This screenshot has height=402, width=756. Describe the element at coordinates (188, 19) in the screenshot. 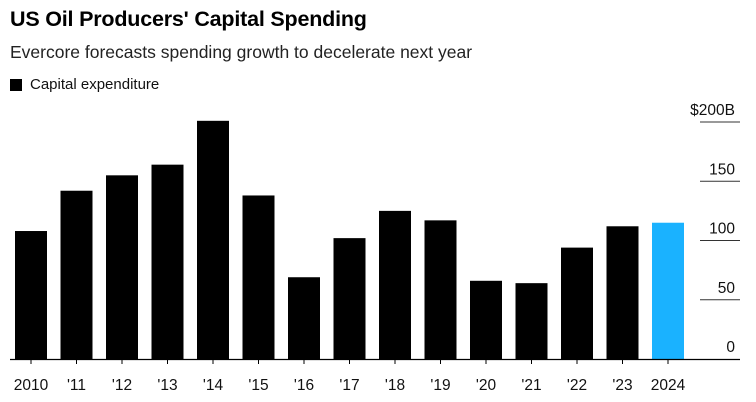

I see `chart-title: US Oil Producers' Capital Spending` at that location.